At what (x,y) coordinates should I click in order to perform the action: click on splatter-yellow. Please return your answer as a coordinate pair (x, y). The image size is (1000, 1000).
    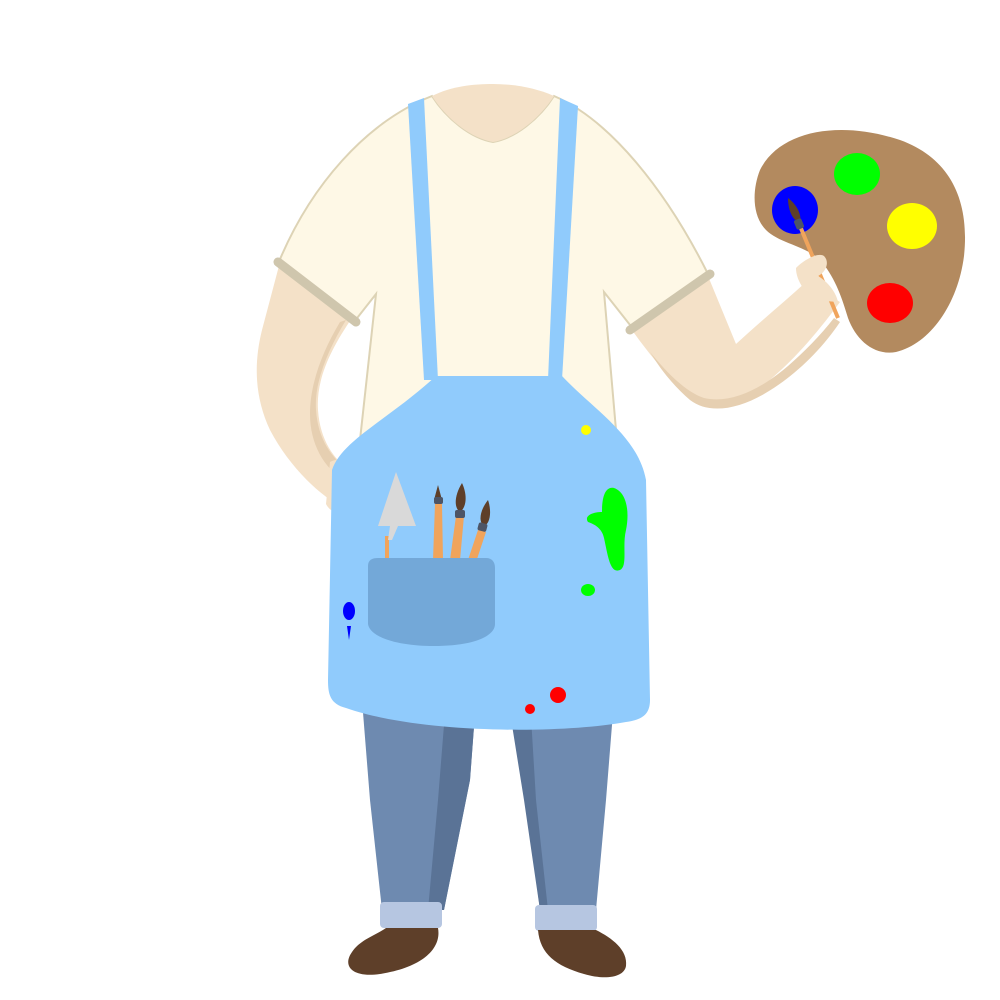
    Looking at the image, I should click on (586, 430).